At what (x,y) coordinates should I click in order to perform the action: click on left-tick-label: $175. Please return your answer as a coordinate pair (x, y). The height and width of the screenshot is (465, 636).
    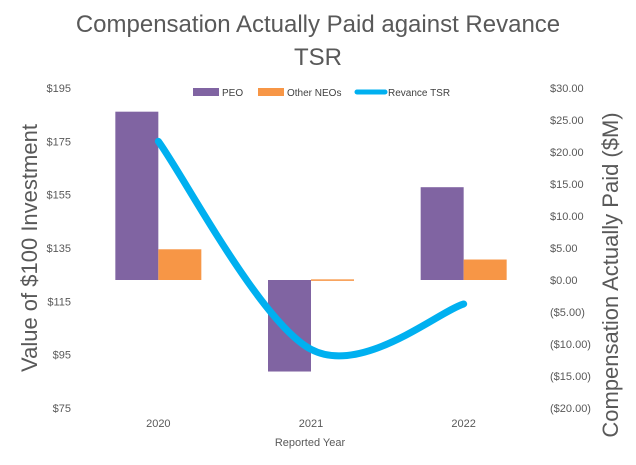
    Looking at the image, I should click on (59, 142).